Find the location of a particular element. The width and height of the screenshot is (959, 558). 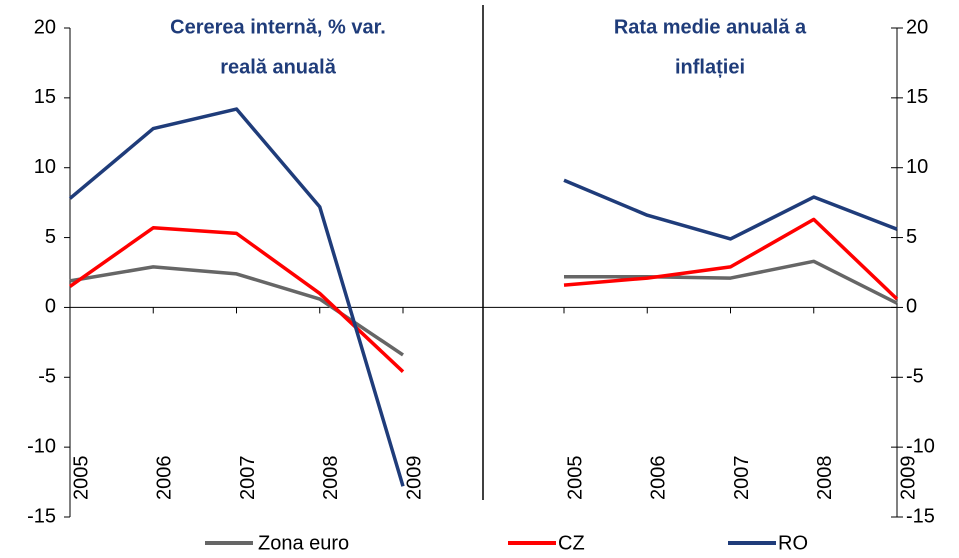

y-tick-label: -15 is located at coordinates (41, 516).